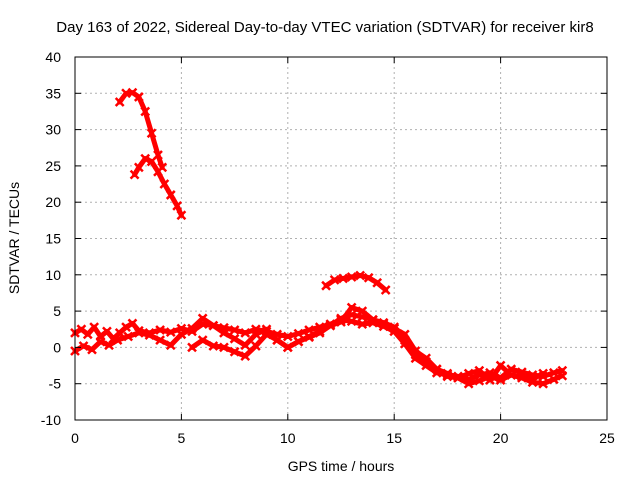  I want to click on y-tick-label: 15, so click(53, 239).